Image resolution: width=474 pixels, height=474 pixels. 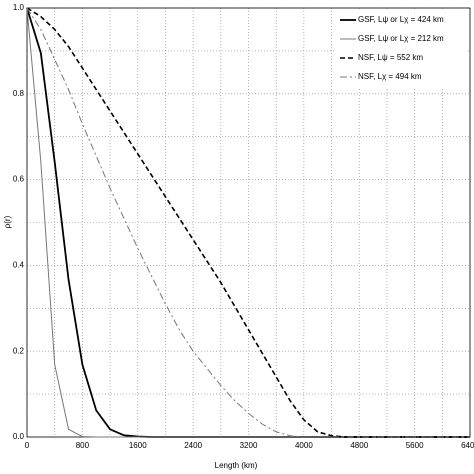 What do you see at coordinates (359, 445) in the screenshot?
I see `x-tick-label: 4800` at bounding box center [359, 445].